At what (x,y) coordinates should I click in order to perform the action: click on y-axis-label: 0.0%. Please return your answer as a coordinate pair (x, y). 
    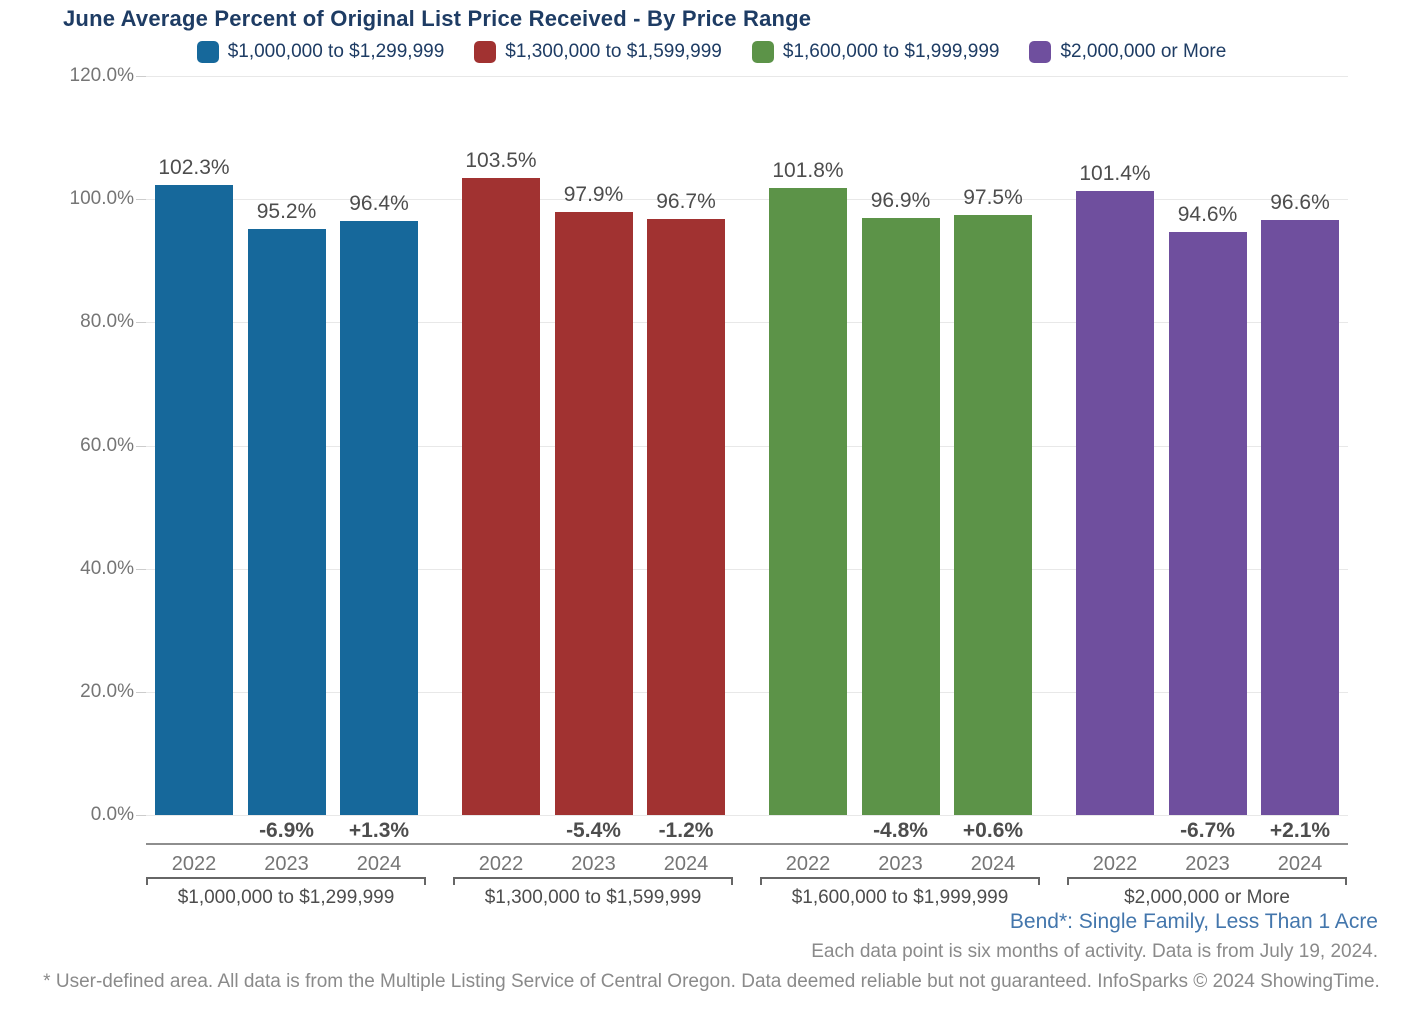
    Looking at the image, I should click on (112, 814).